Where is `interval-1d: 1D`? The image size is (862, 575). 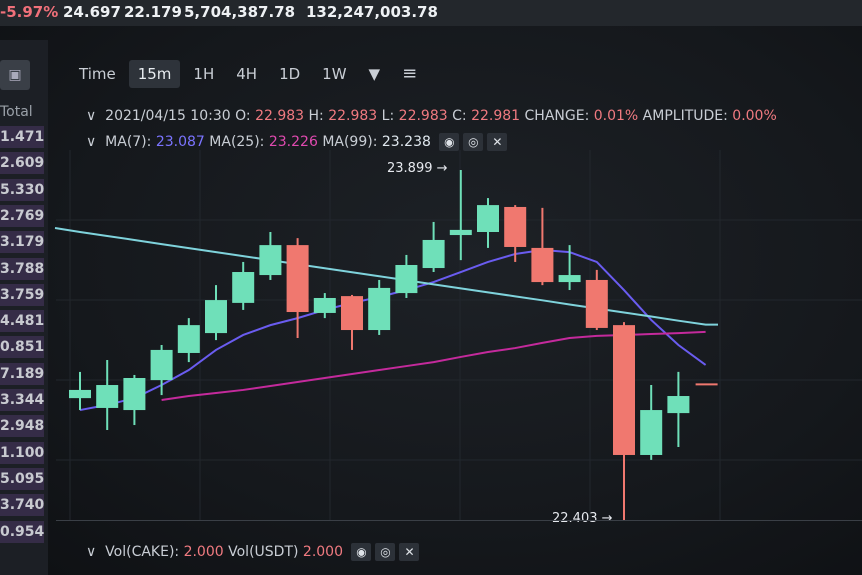 interval-1d: 1D is located at coordinates (290, 73).